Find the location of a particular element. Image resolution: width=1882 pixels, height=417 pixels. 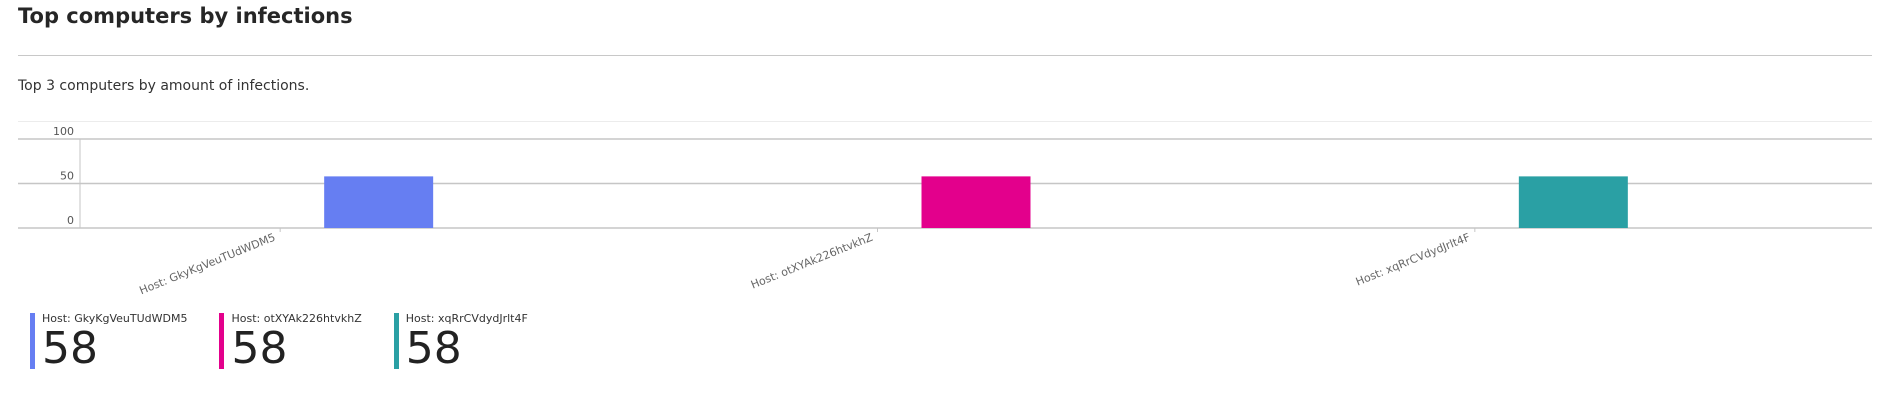

x-tick-label: Host: xqRrCVdydJrlt4F is located at coordinates (1413, 260).